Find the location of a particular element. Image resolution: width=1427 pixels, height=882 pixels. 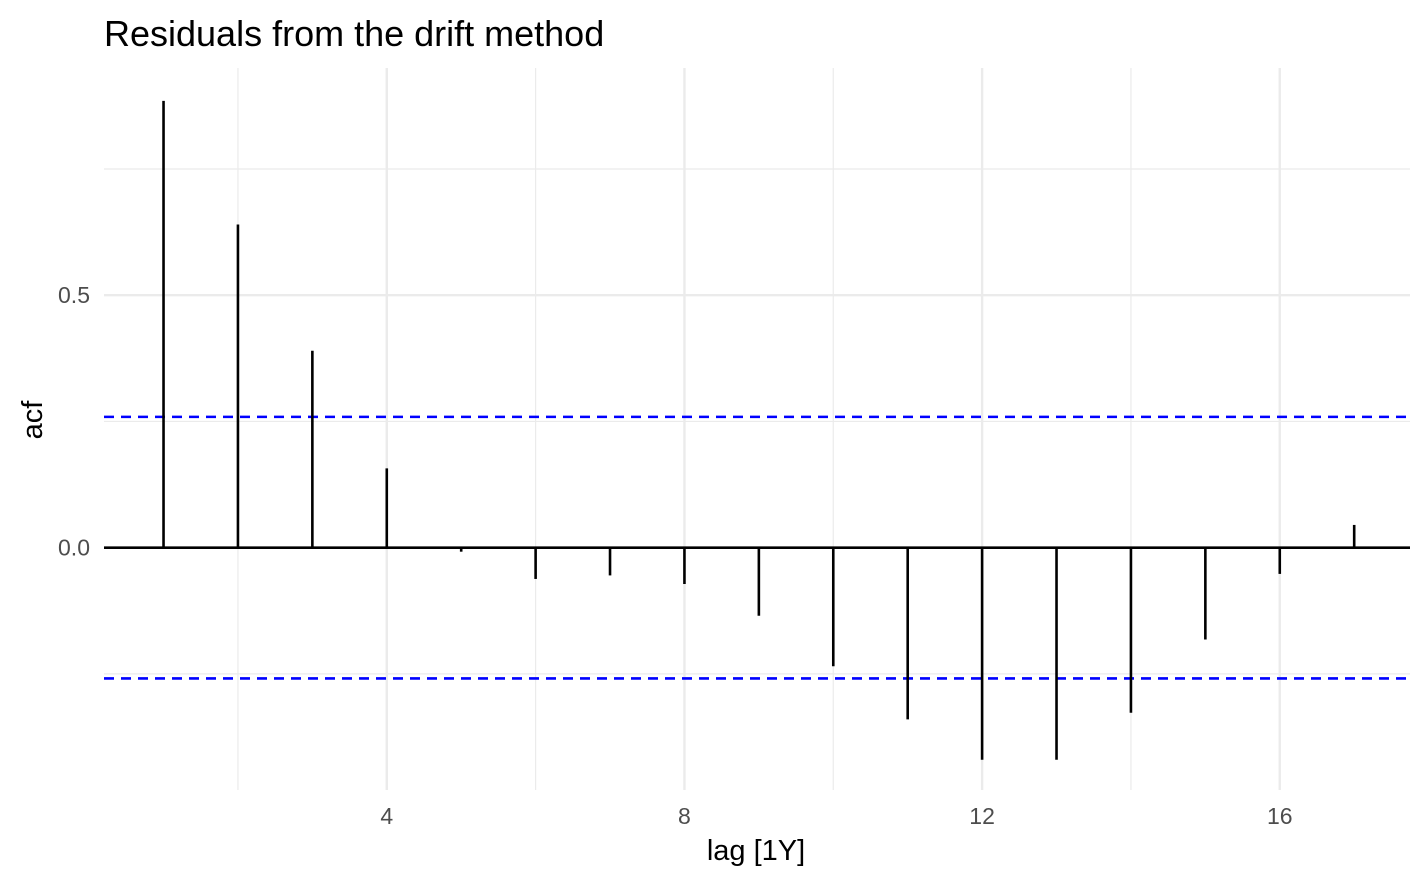

x-tick-label: 4 is located at coordinates (386, 816).